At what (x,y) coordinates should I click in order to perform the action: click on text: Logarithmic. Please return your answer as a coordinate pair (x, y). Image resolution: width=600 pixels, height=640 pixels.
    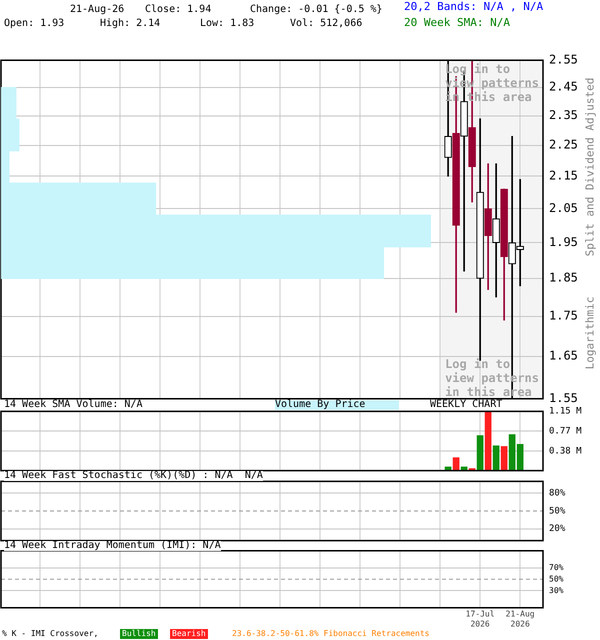
    Looking at the image, I should click on (589, 333).